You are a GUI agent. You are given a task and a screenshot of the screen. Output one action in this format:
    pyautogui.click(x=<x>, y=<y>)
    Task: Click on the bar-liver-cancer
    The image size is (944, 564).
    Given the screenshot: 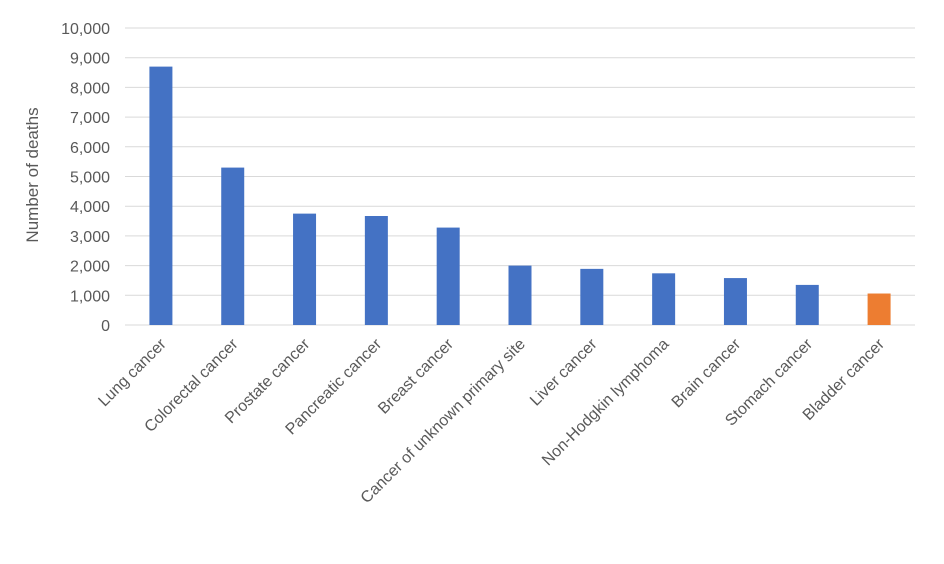 What is the action you would take?
    pyautogui.click(x=592, y=296)
    